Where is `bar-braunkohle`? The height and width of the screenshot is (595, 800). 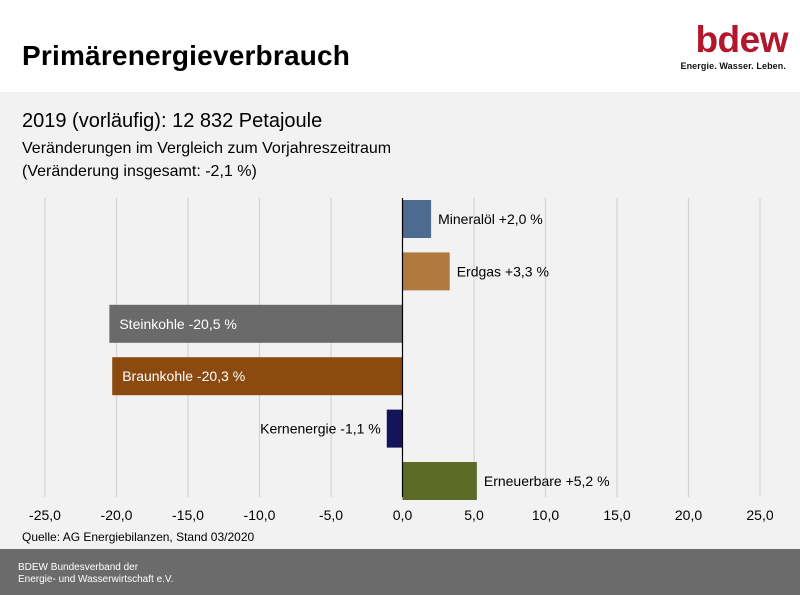 bar-braunkohle is located at coordinates (257, 376).